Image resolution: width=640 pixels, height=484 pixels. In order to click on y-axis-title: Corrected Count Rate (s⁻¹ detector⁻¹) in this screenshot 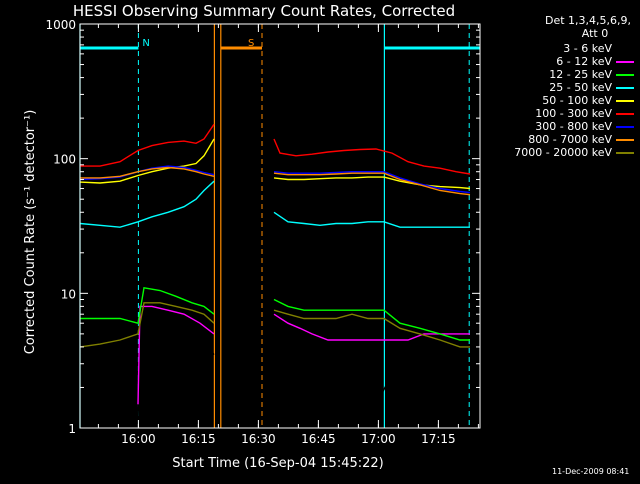, I will do `click(30, 232)`.